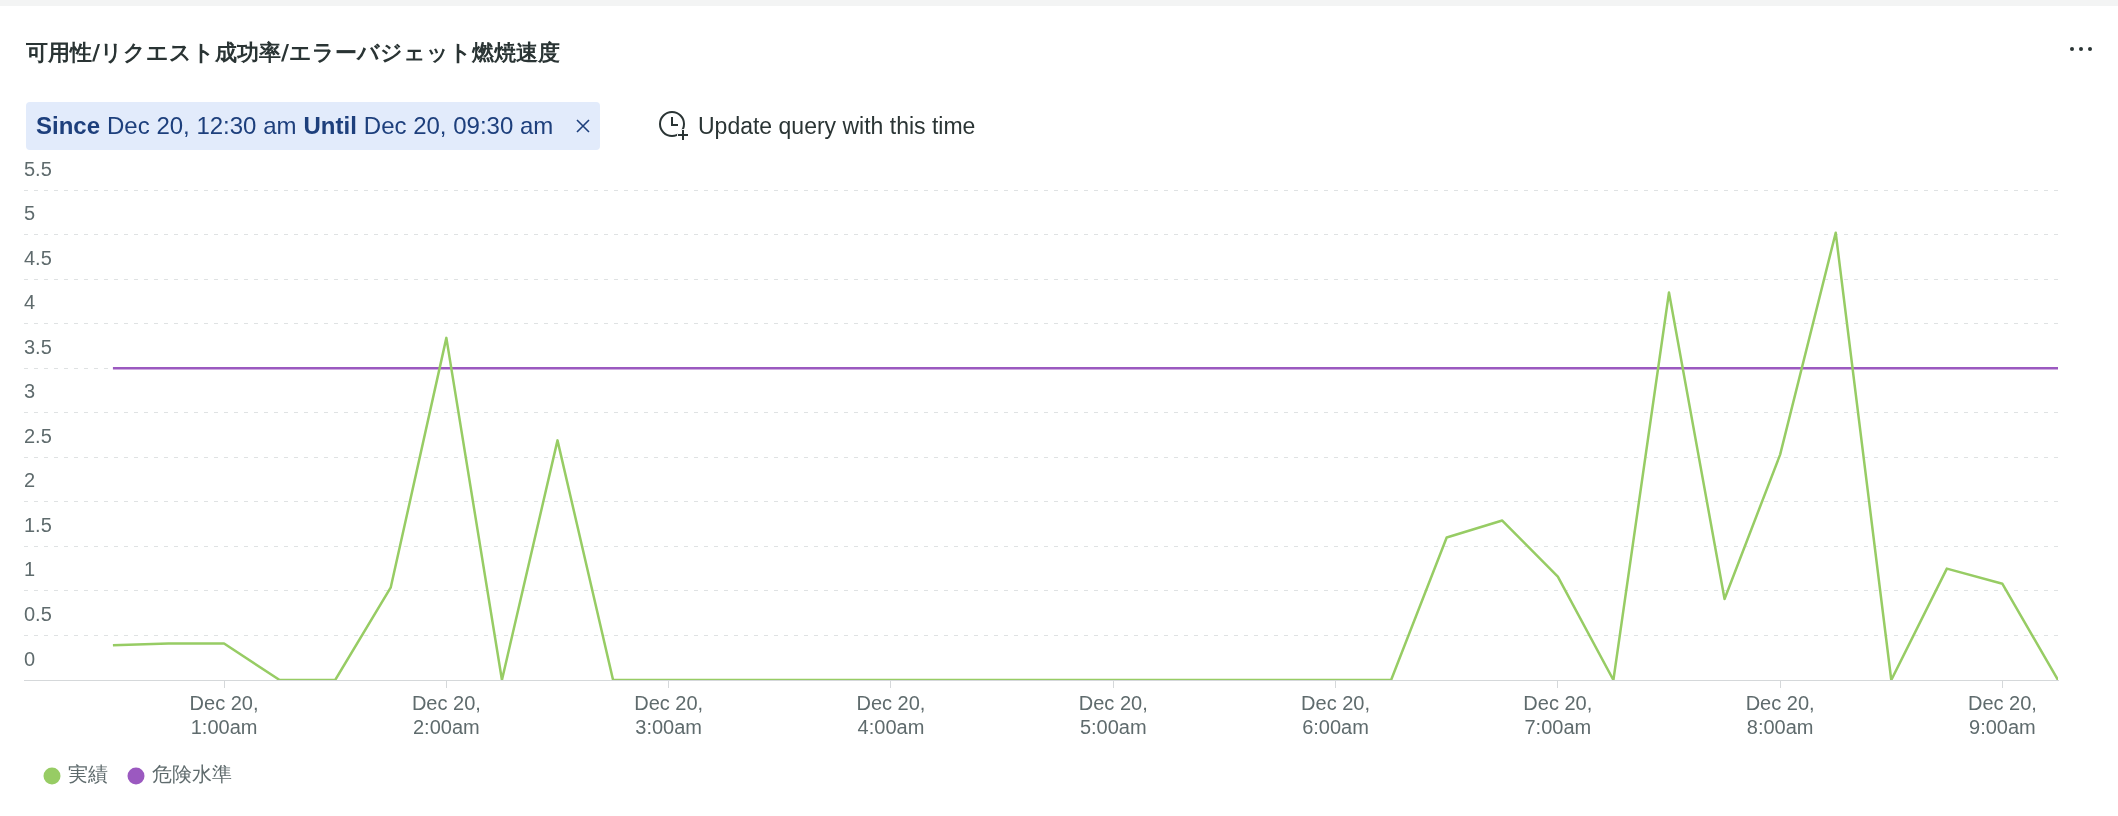 The image size is (2118, 816). I want to click on y-tick-label: 0, so click(30, 658).